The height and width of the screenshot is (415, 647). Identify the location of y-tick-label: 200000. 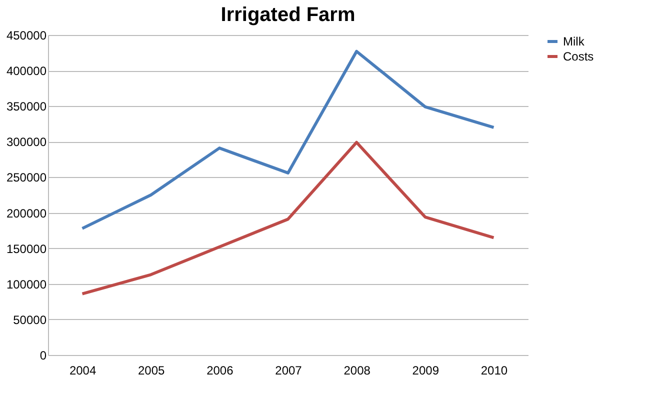
(26, 213).